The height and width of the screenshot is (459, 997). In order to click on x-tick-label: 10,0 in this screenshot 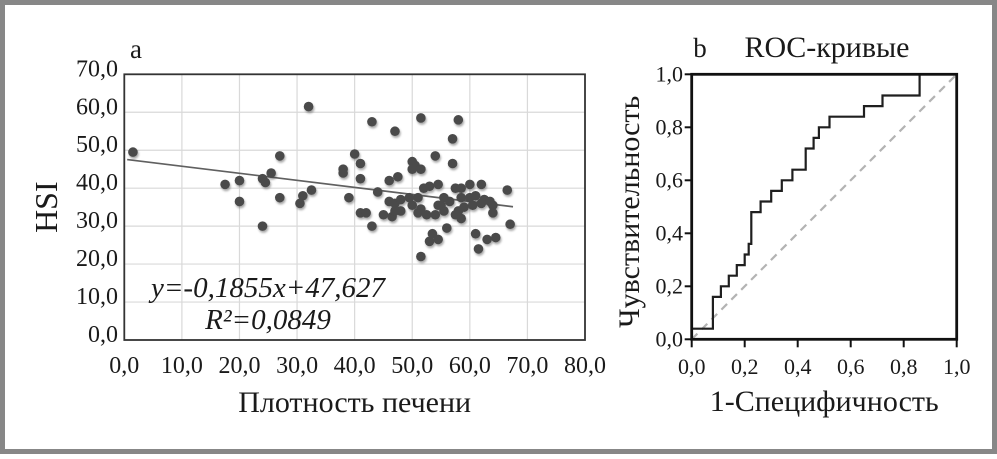, I will do `click(182, 366)`.